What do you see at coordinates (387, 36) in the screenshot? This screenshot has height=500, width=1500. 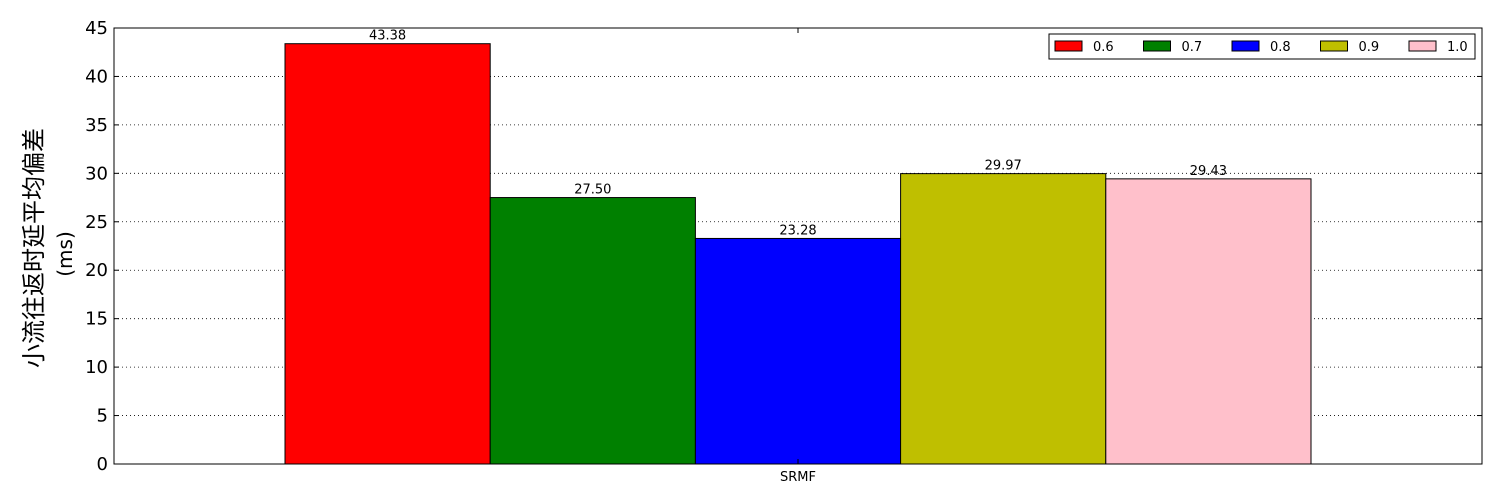 I see `bar-value-label: 43.38` at bounding box center [387, 36].